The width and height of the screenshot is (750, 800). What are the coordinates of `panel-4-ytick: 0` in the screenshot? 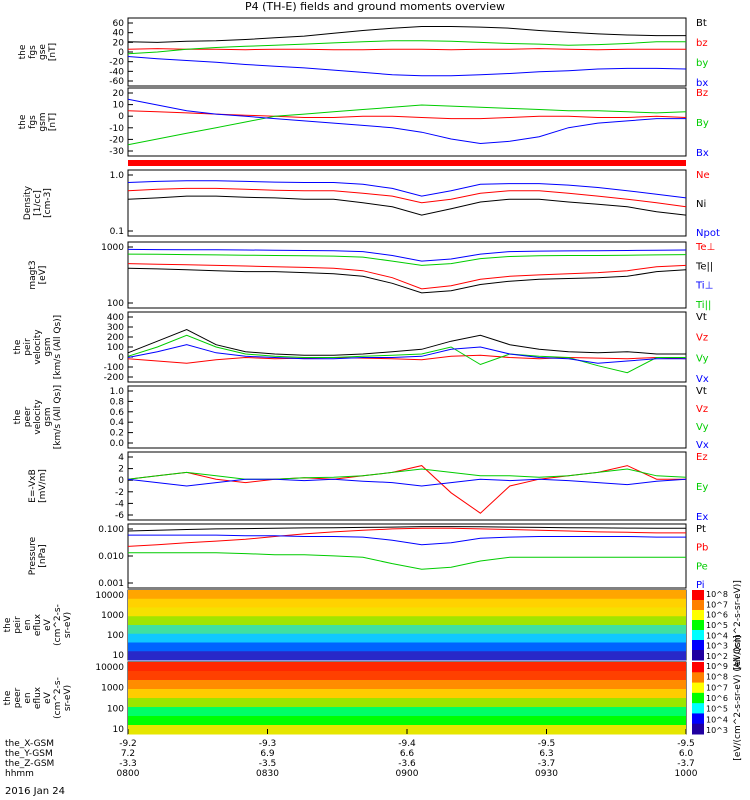 It's located at (121, 358).